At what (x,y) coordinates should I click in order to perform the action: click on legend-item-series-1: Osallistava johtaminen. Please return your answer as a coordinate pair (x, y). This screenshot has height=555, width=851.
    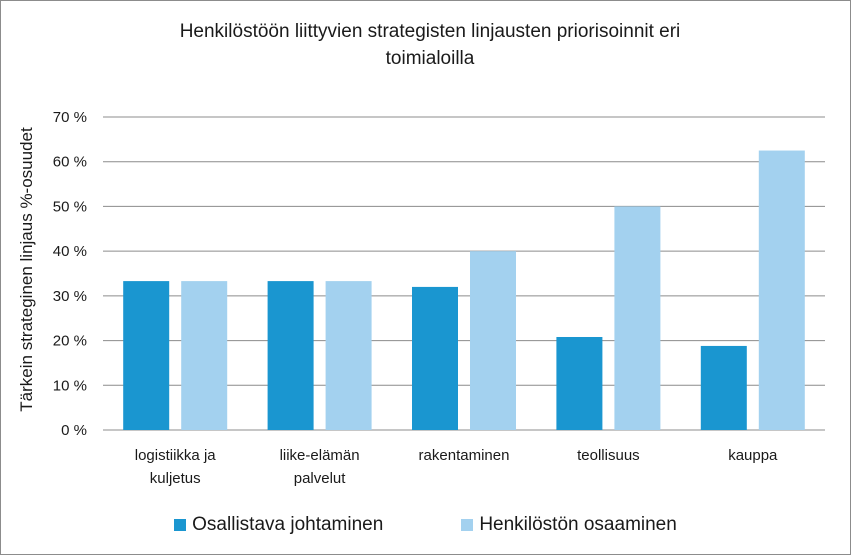
    Looking at the image, I should click on (278, 525).